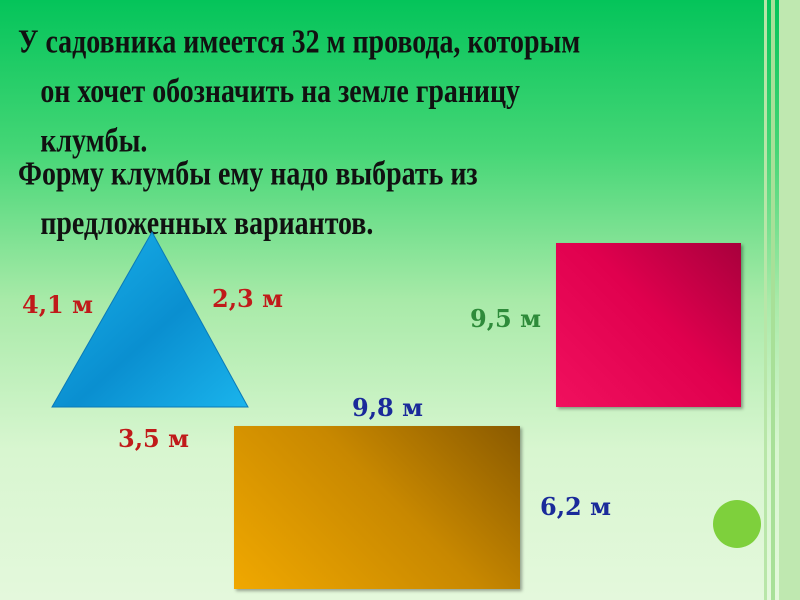  What do you see at coordinates (280, 91) in the screenshot?
I see `text-line: он хочет обозначить на земле границу` at bounding box center [280, 91].